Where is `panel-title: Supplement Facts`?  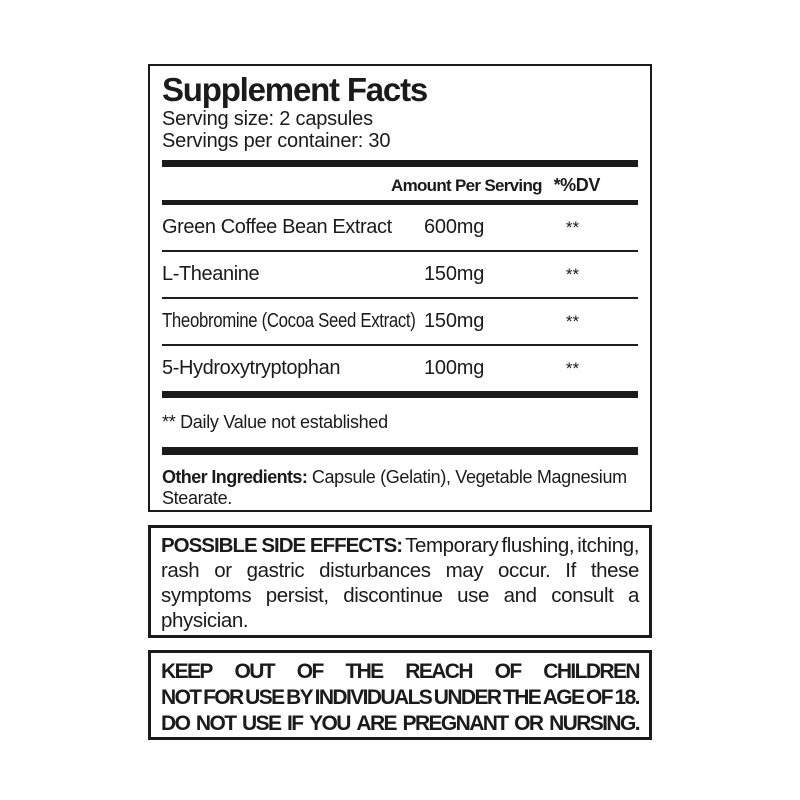
panel-title: Supplement Facts is located at coordinates (295, 89).